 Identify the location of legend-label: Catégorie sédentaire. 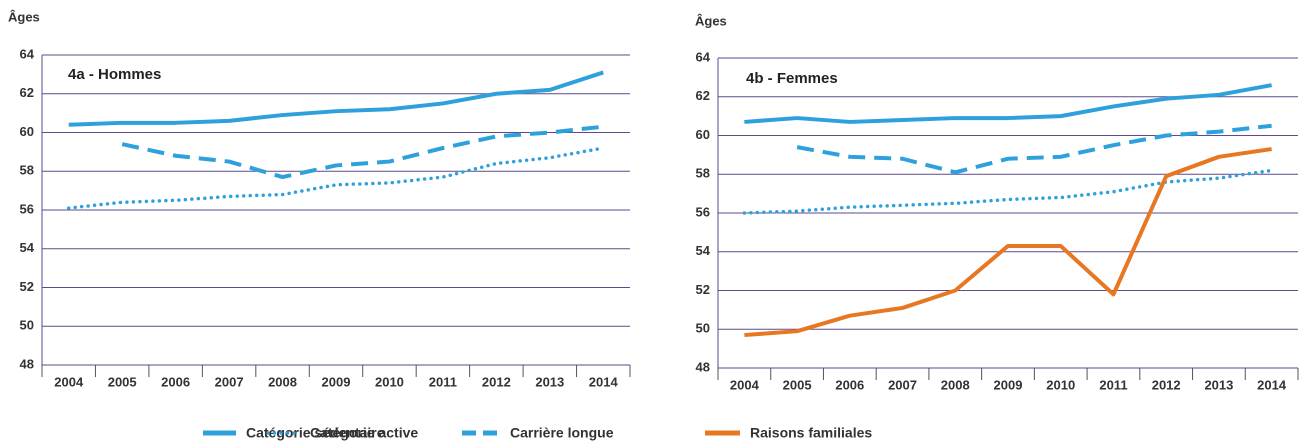
(315, 433).